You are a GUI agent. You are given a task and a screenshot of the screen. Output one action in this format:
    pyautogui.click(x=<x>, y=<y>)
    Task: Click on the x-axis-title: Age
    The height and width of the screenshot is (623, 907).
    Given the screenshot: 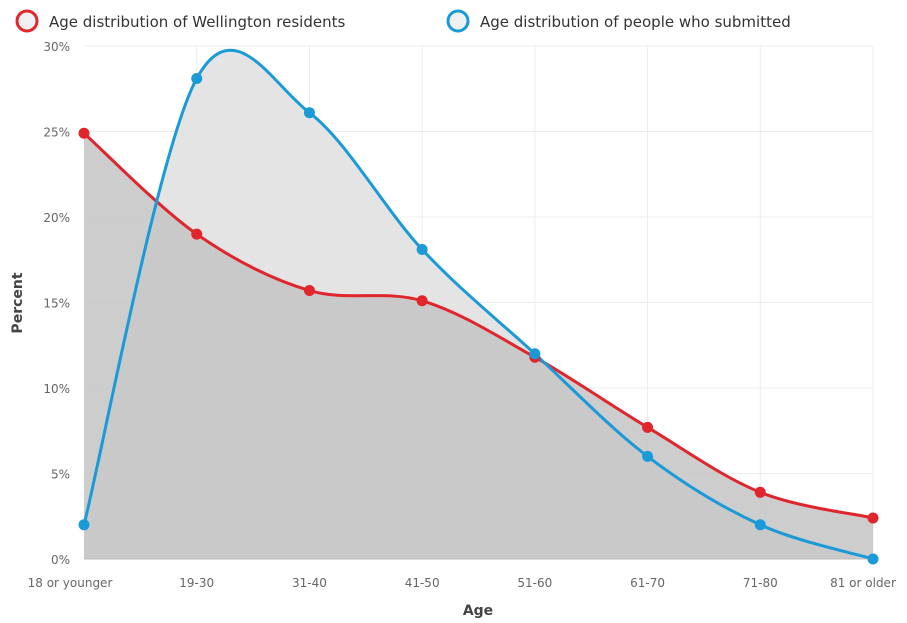 What is the action you would take?
    pyautogui.click(x=478, y=611)
    